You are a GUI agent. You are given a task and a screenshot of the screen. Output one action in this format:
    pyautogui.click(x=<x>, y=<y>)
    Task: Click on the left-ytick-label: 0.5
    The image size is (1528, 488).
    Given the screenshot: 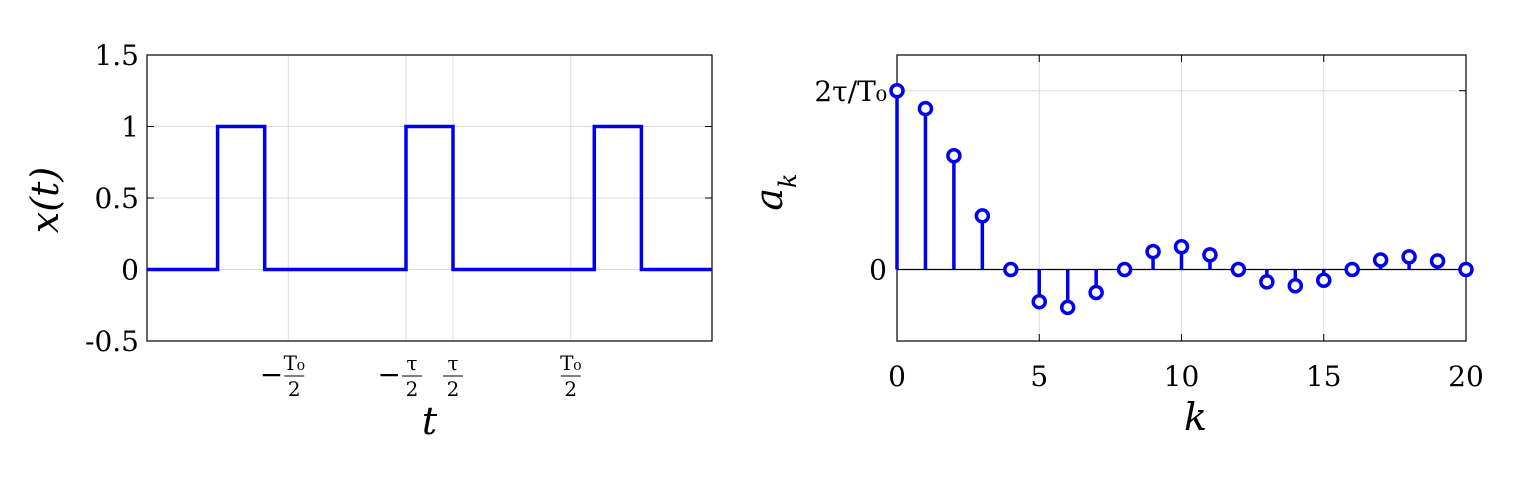 What is the action you would take?
    pyautogui.click(x=116, y=198)
    